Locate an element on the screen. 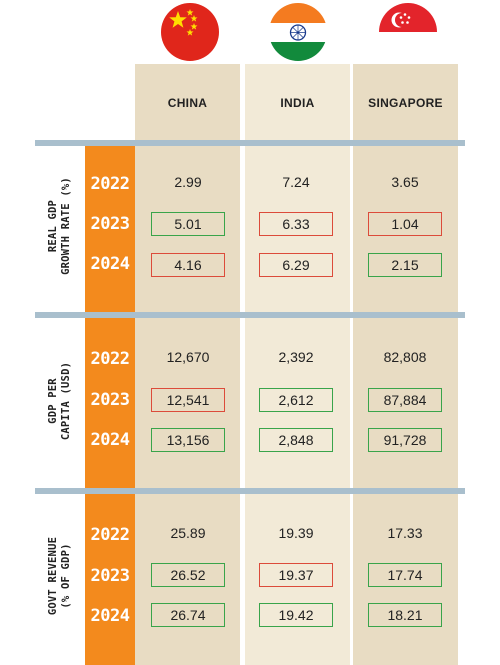  section-label-gdp-growth: REAL GDP GROWTH RATE (%) is located at coordinates (60, 226).